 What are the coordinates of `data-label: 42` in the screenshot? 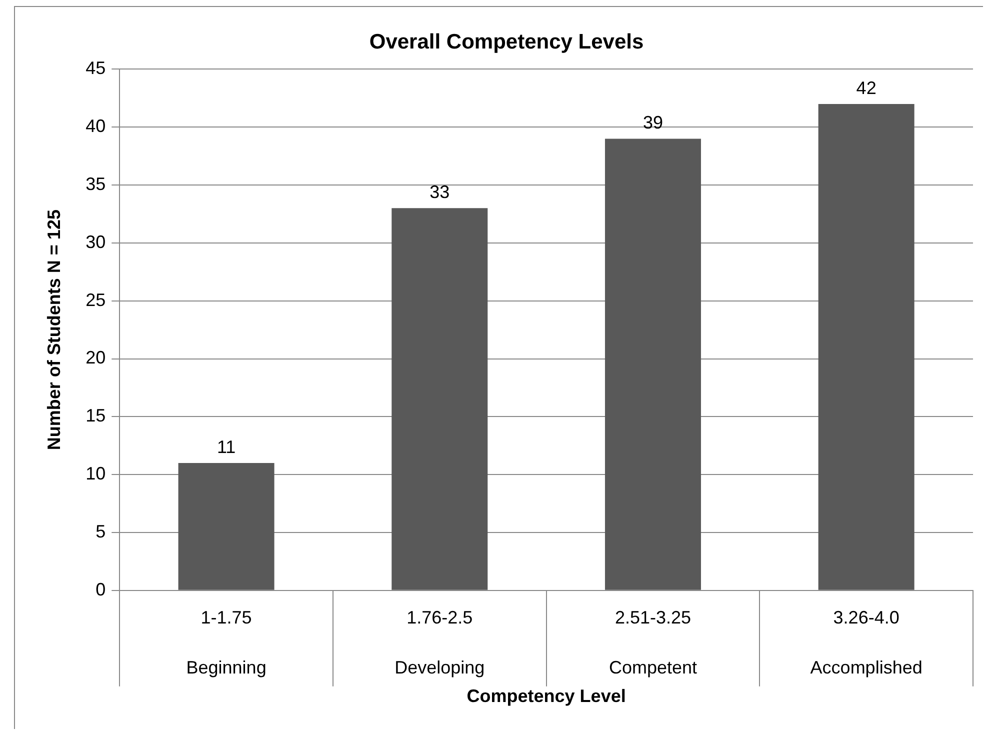 It's located at (866, 88).